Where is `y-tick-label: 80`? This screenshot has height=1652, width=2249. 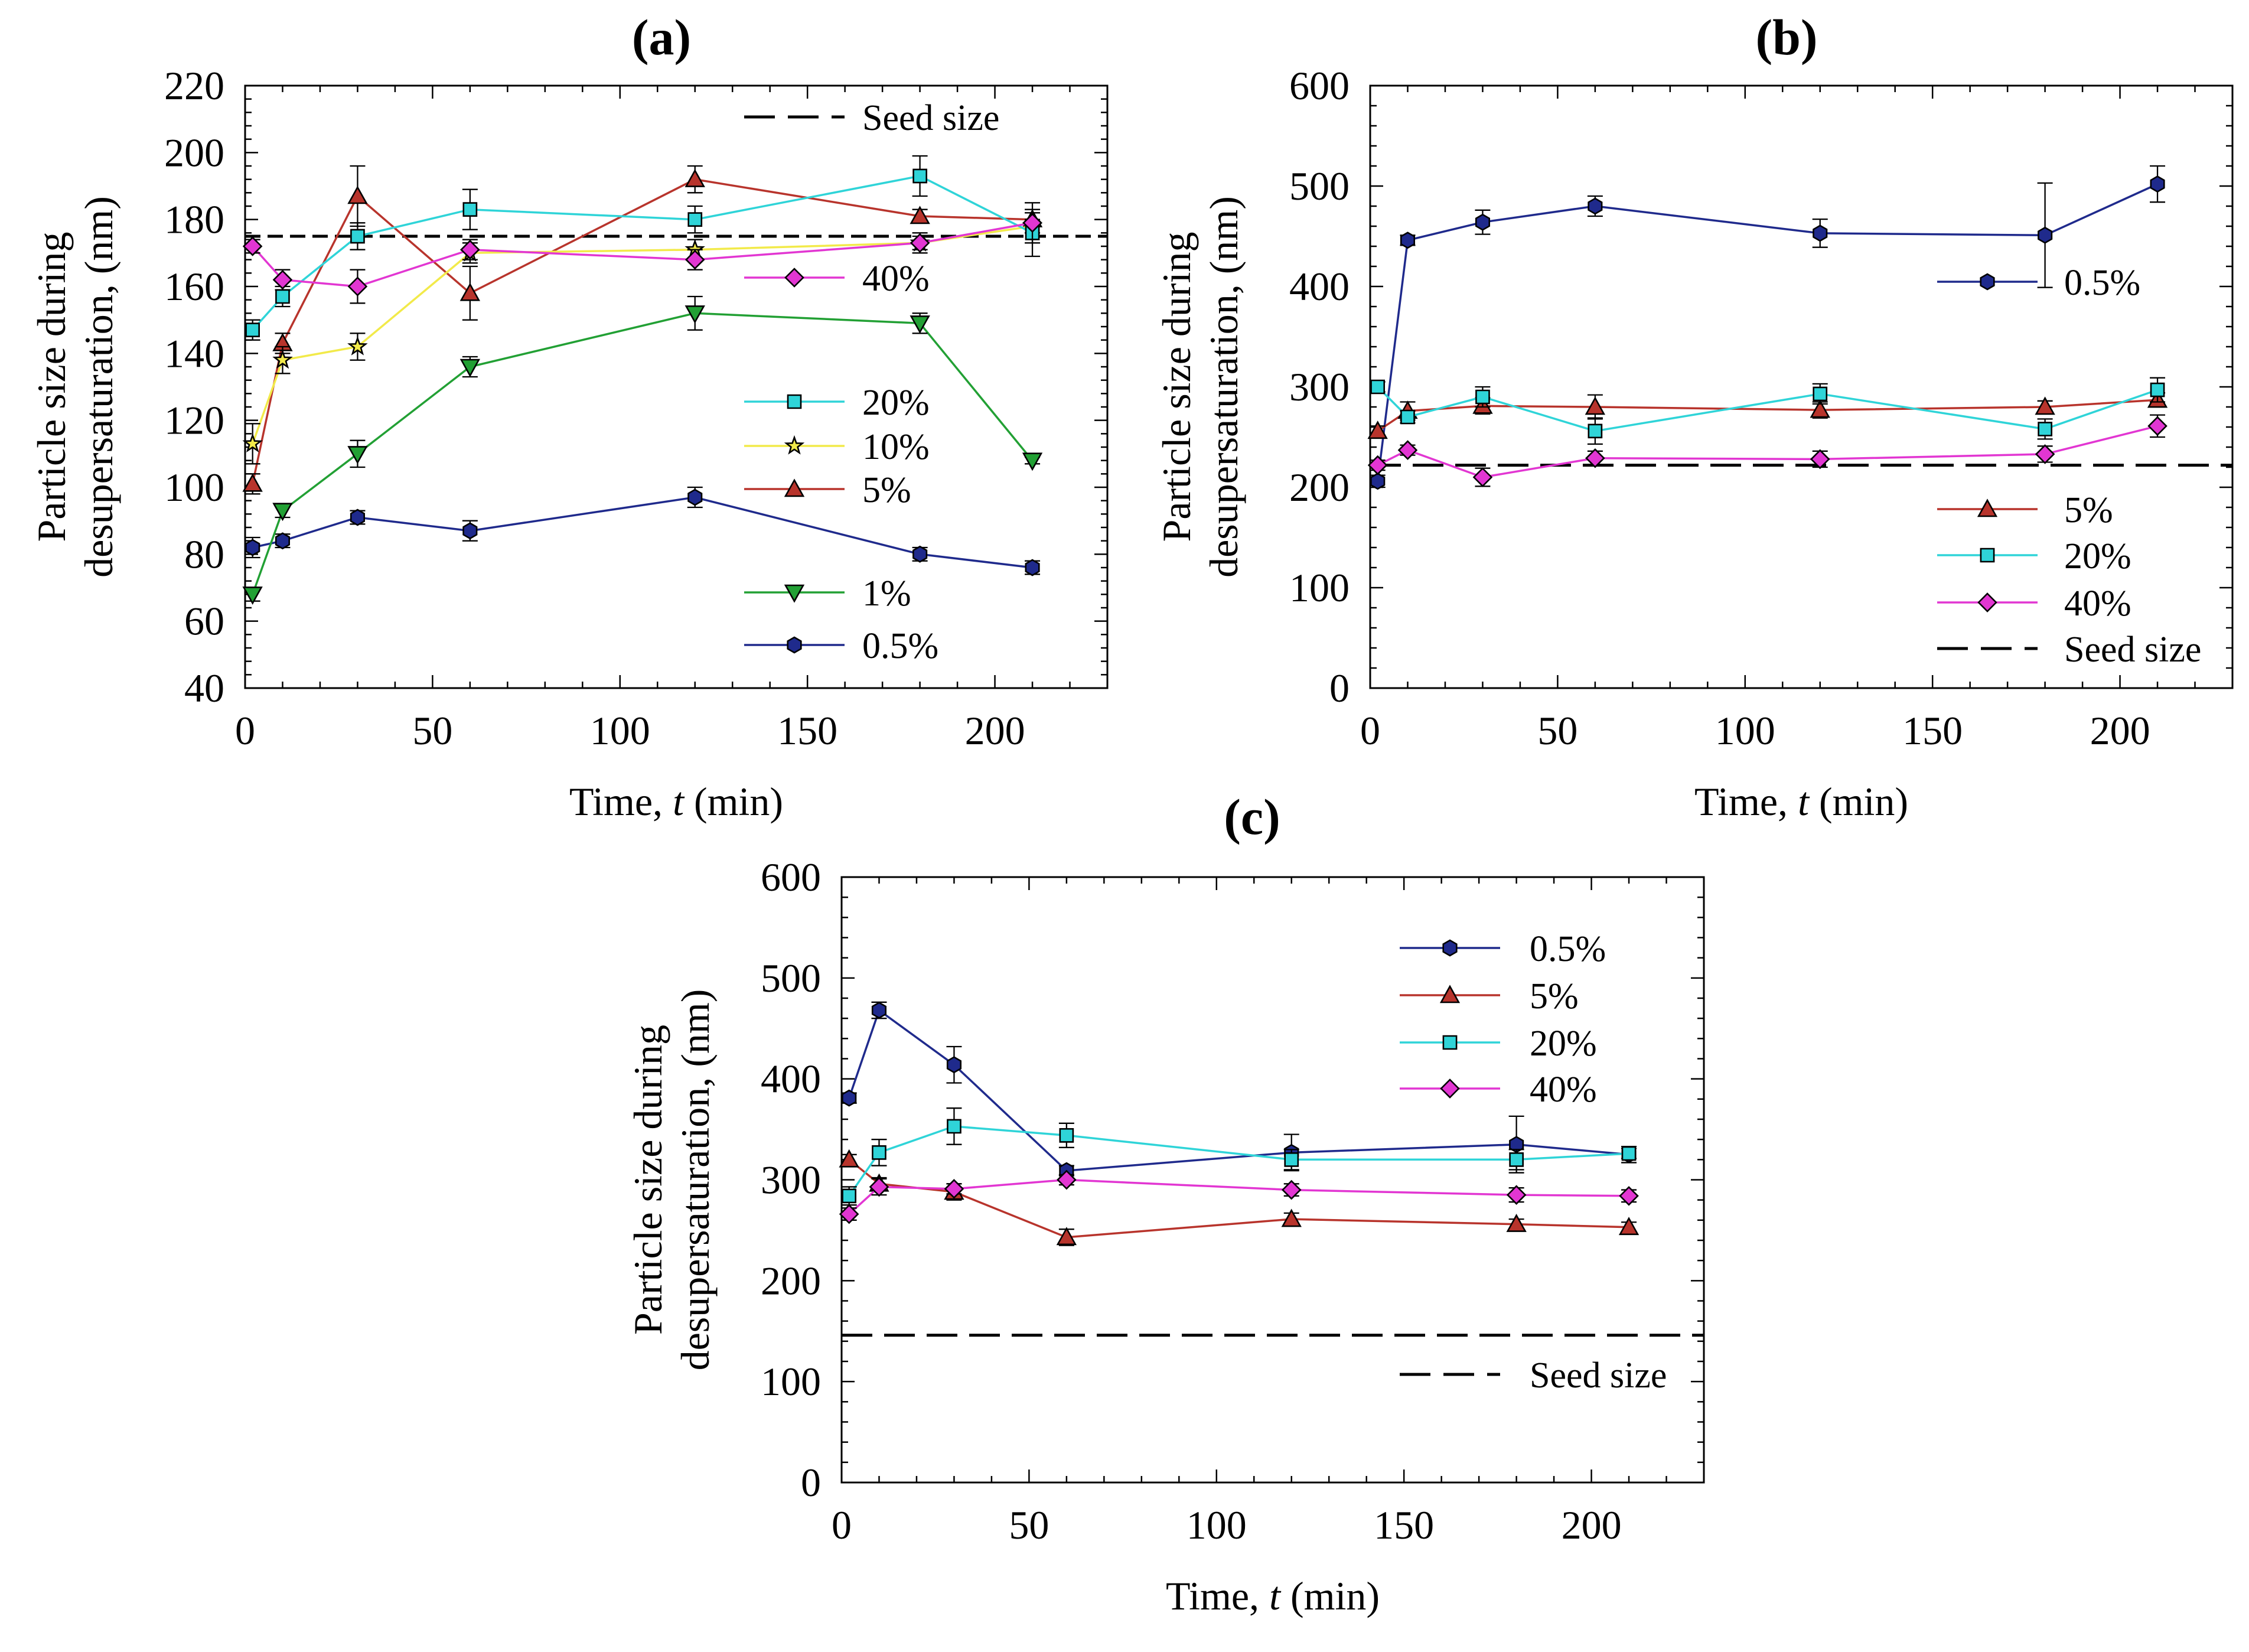
y-tick-label: 80 is located at coordinates (204, 554).